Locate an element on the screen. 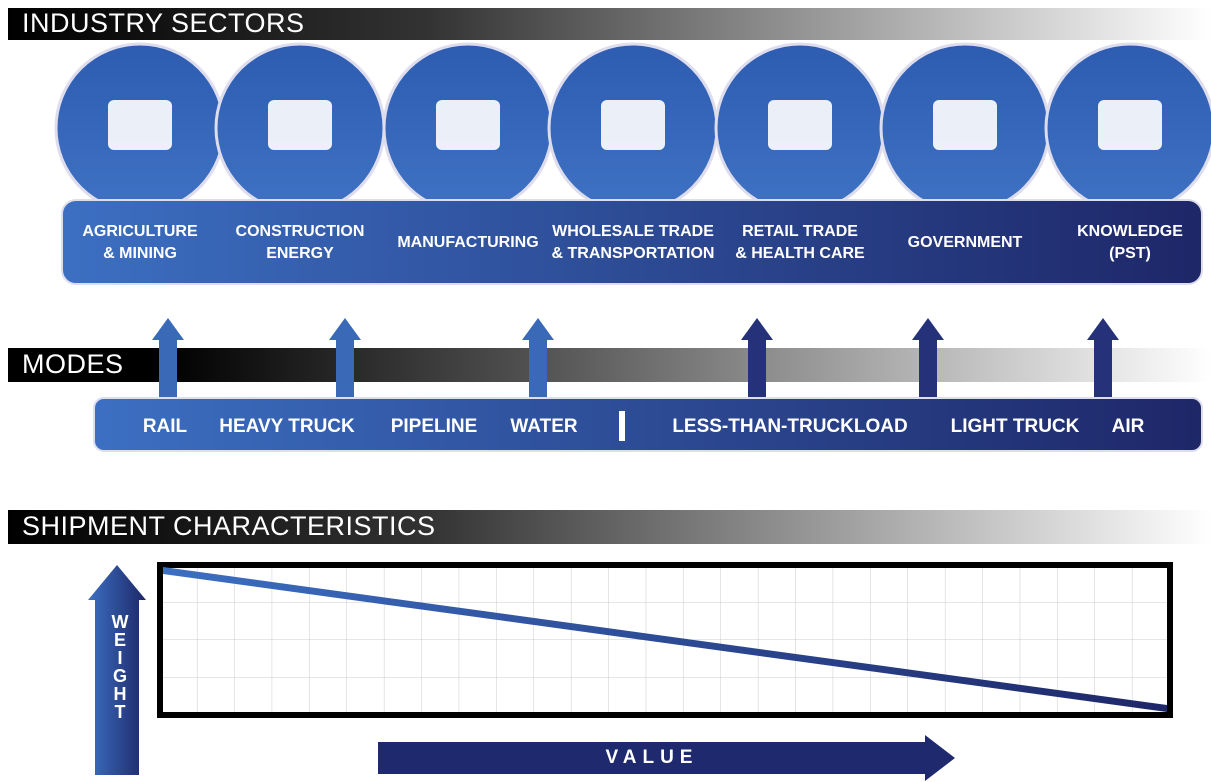 The height and width of the screenshot is (782, 1211). sector-label: WHOLESALE TRADE is located at coordinates (633, 231).